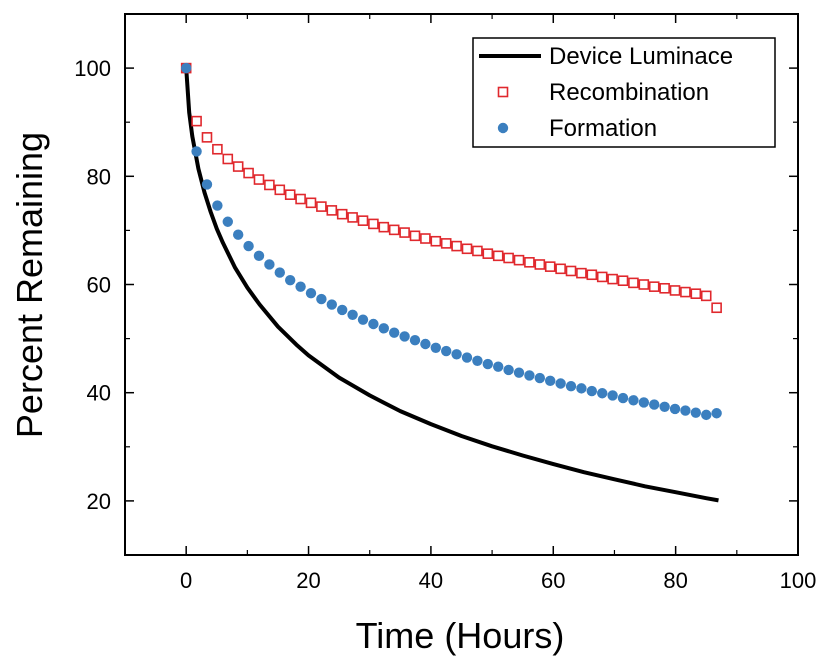  What do you see at coordinates (503, 128) in the screenshot?
I see `legend-swatch-circle` at bounding box center [503, 128].